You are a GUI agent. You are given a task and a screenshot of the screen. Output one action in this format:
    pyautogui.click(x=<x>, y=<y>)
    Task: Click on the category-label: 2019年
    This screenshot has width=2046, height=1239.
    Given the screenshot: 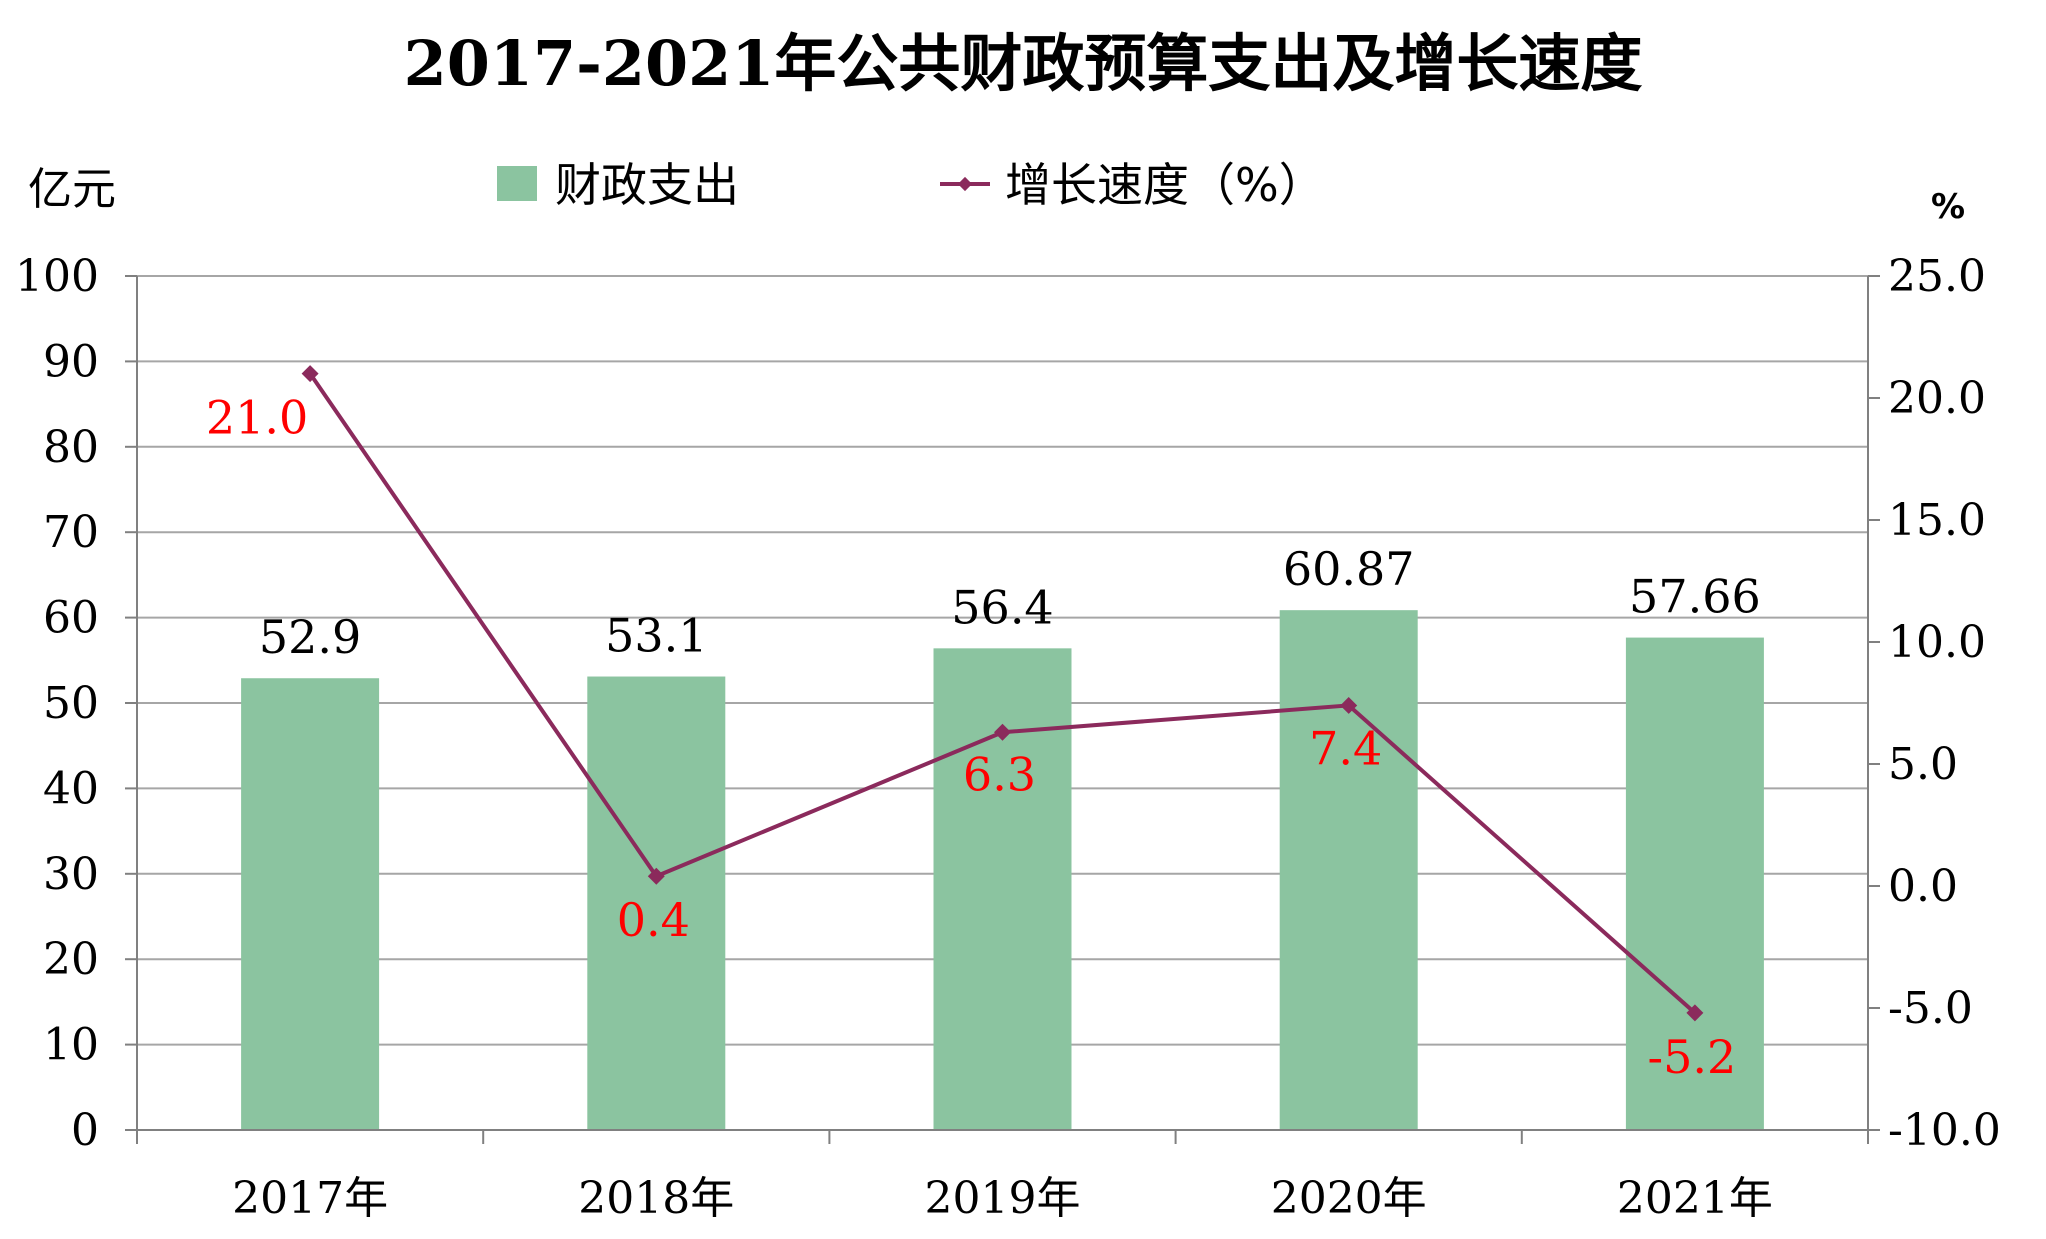 What is the action you would take?
    pyautogui.click(x=1003, y=1198)
    